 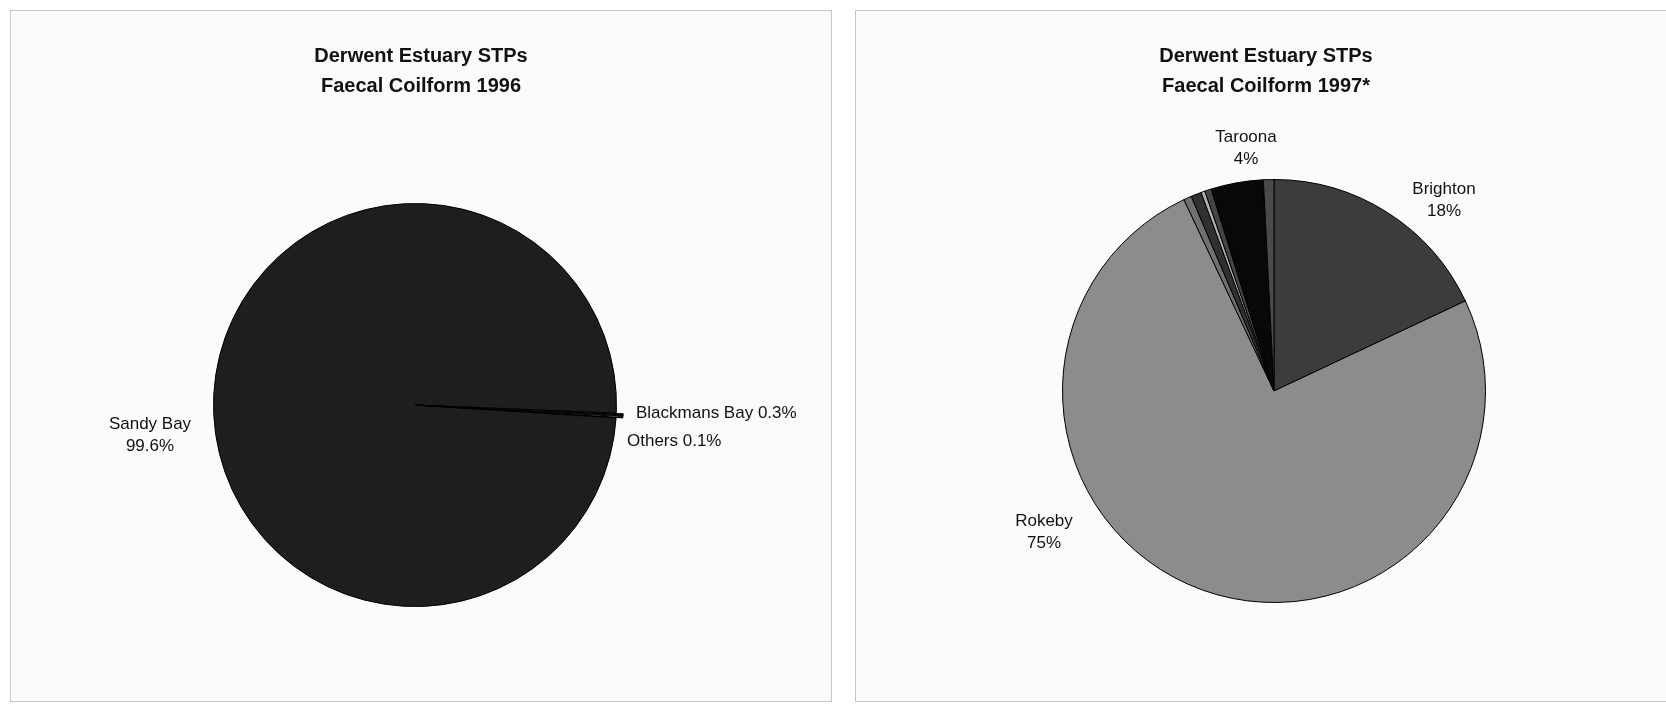 What do you see at coordinates (1044, 520) in the screenshot?
I see `slice-label: Rokeby` at bounding box center [1044, 520].